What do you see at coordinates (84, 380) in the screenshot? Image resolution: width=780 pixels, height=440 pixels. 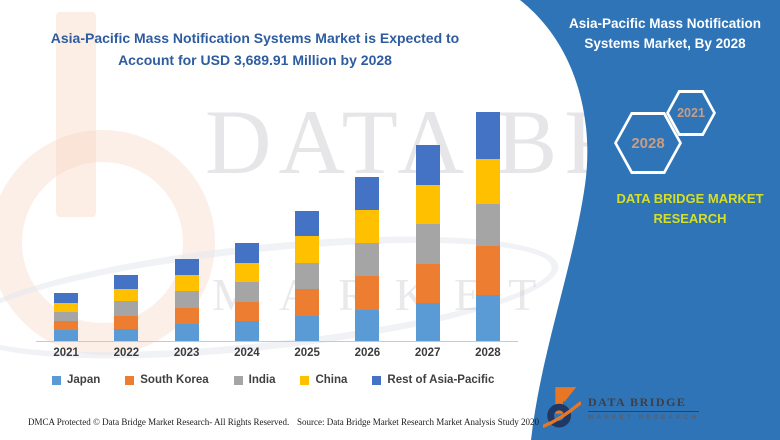 I see `legend-label: Japan` at bounding box center [84, 380].